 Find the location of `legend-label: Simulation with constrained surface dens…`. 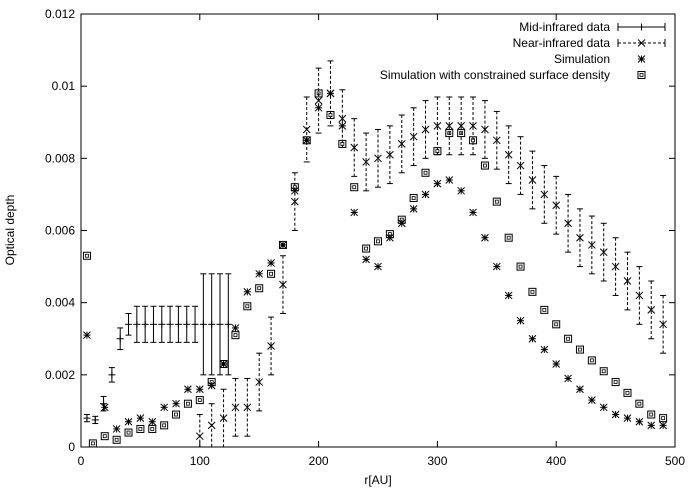

legend-label: Simulation with constrained surface dens… is located at coordinates (495, 75).